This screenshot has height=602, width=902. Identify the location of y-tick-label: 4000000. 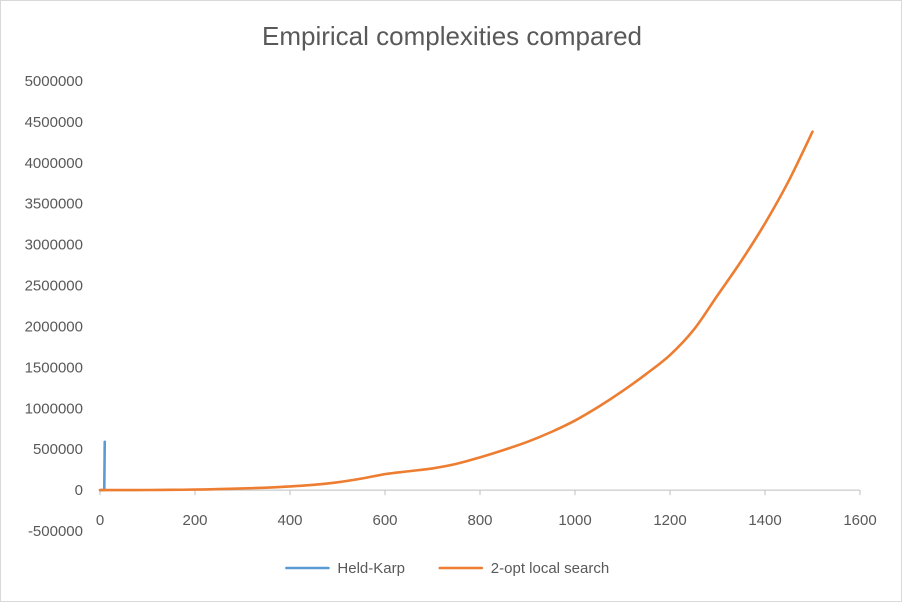
(54, 163).